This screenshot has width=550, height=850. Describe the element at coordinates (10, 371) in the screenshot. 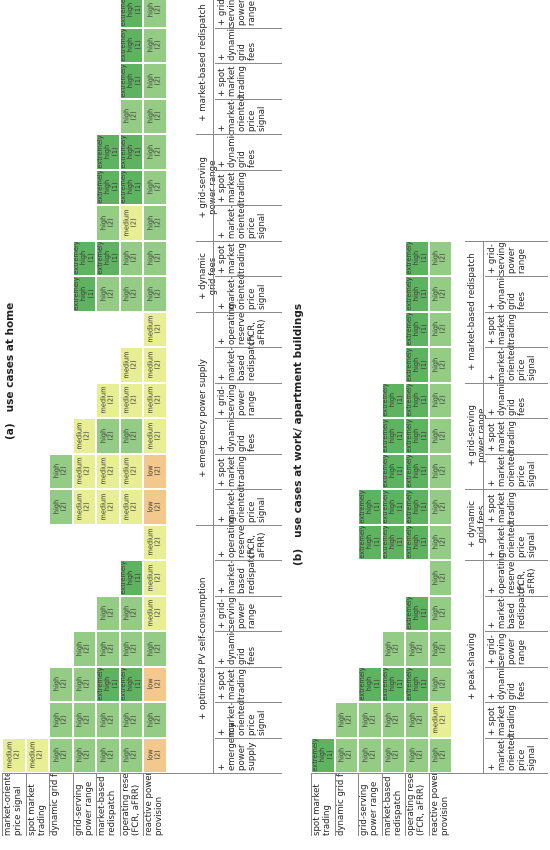

I see `panel_a-title: (a) use cases at home` at that location.